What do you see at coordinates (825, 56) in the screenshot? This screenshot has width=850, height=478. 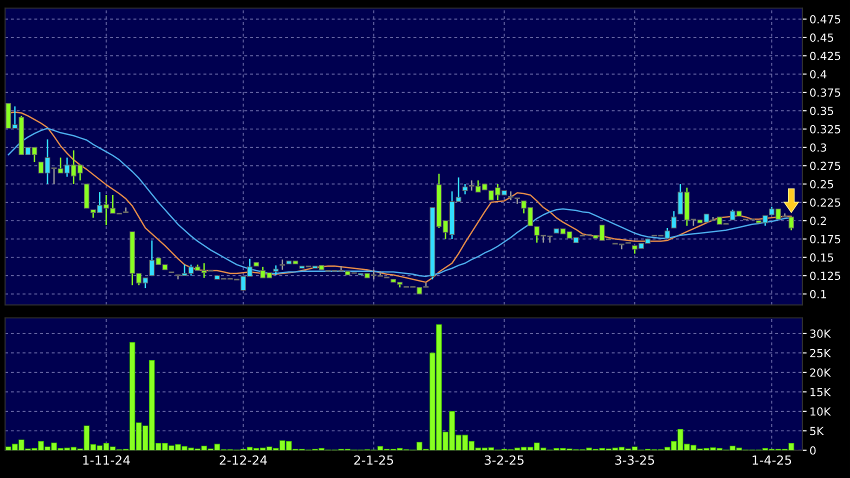 I see `y-tick-label: 0.425` at bounding box center [825, 56].